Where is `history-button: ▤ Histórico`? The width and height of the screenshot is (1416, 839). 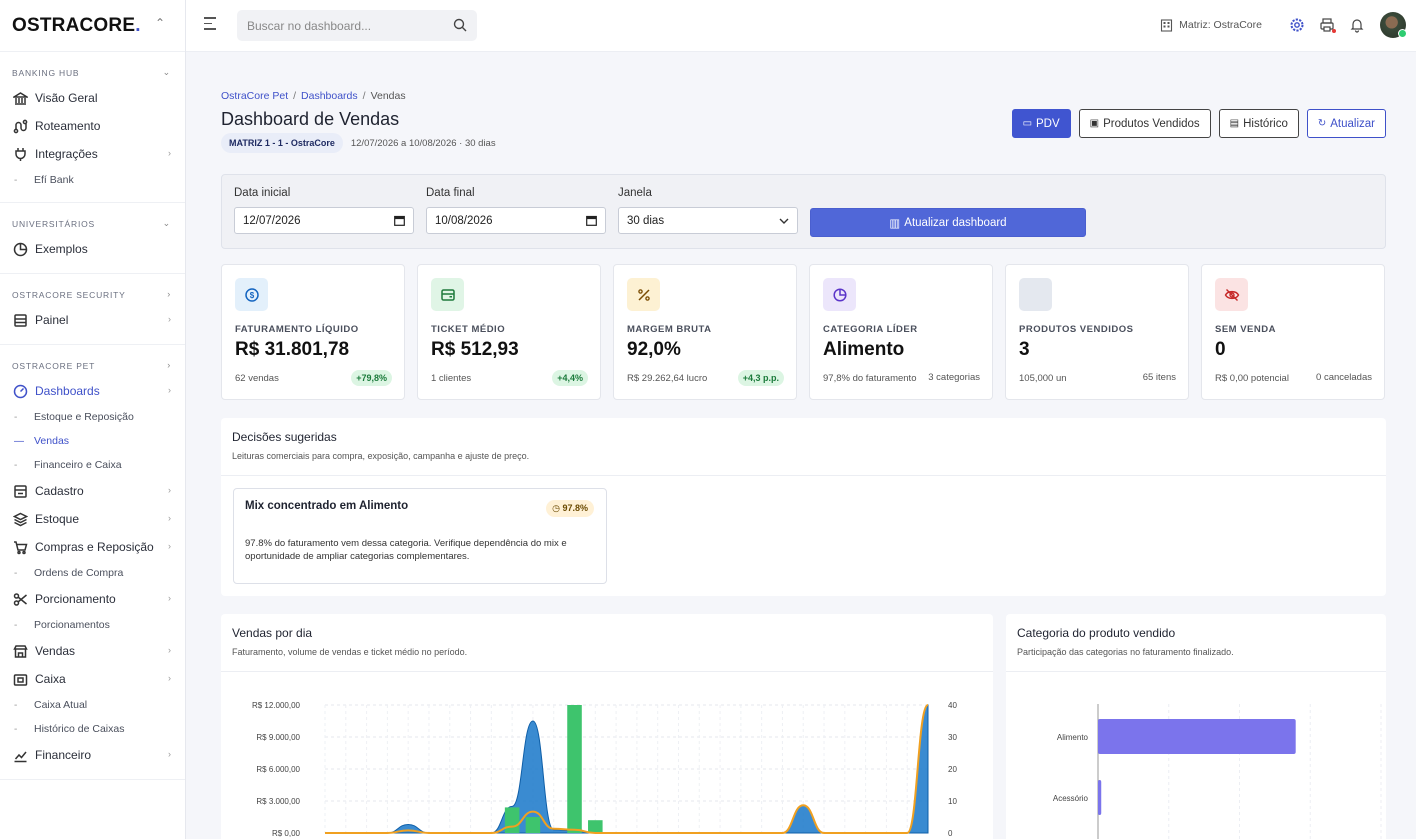 history-button: ▤ Histórico is located at coordinates (1258, 123).